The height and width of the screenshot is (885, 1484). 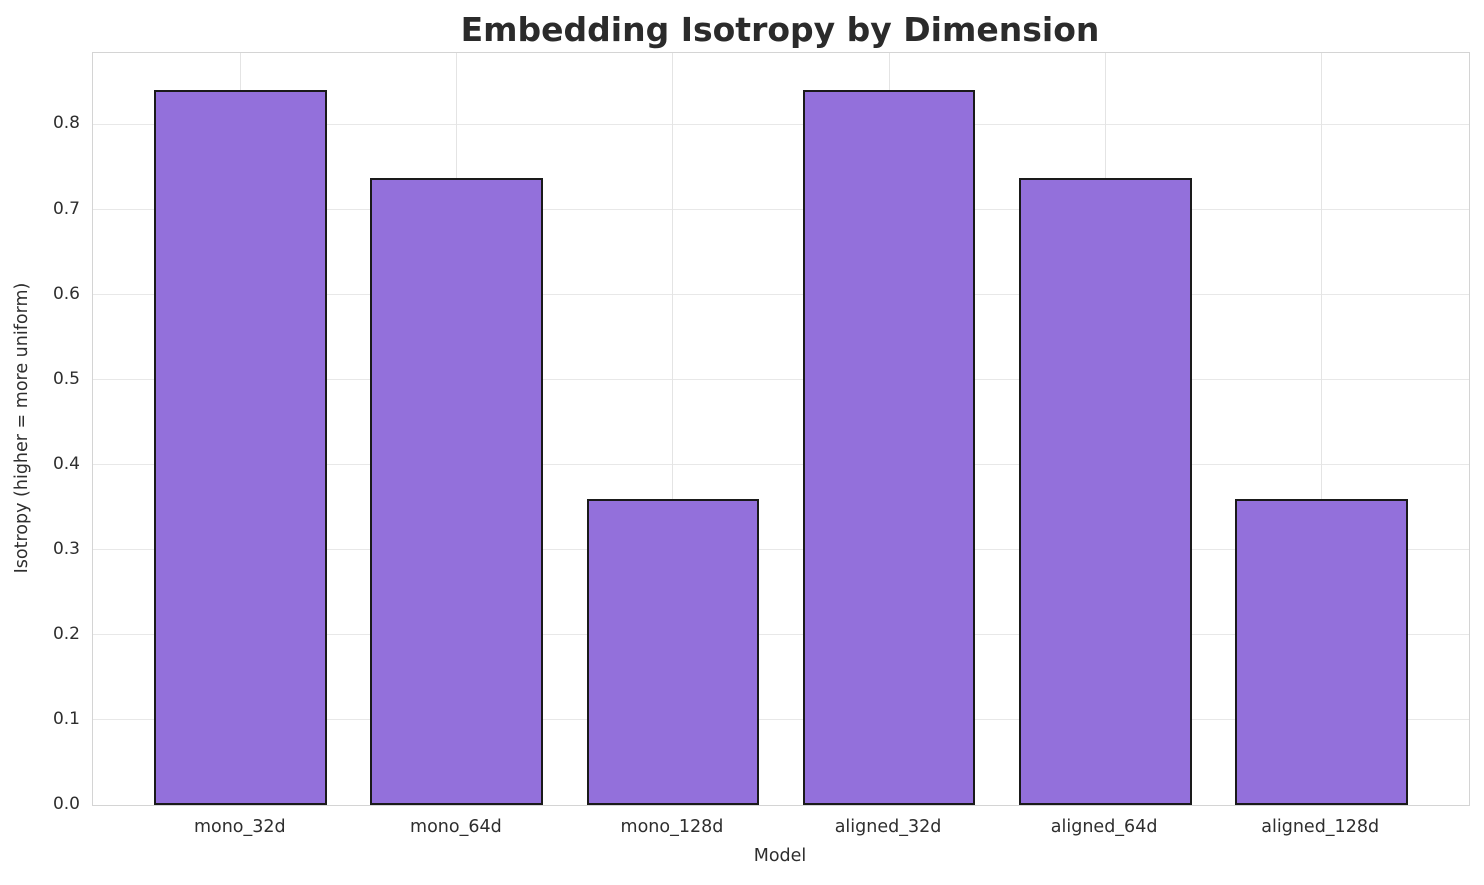 What do you see at coordinates (66, 463) in the screenshot?
I see `y-tick-label: 0.4` at bounding box center [66, 463].